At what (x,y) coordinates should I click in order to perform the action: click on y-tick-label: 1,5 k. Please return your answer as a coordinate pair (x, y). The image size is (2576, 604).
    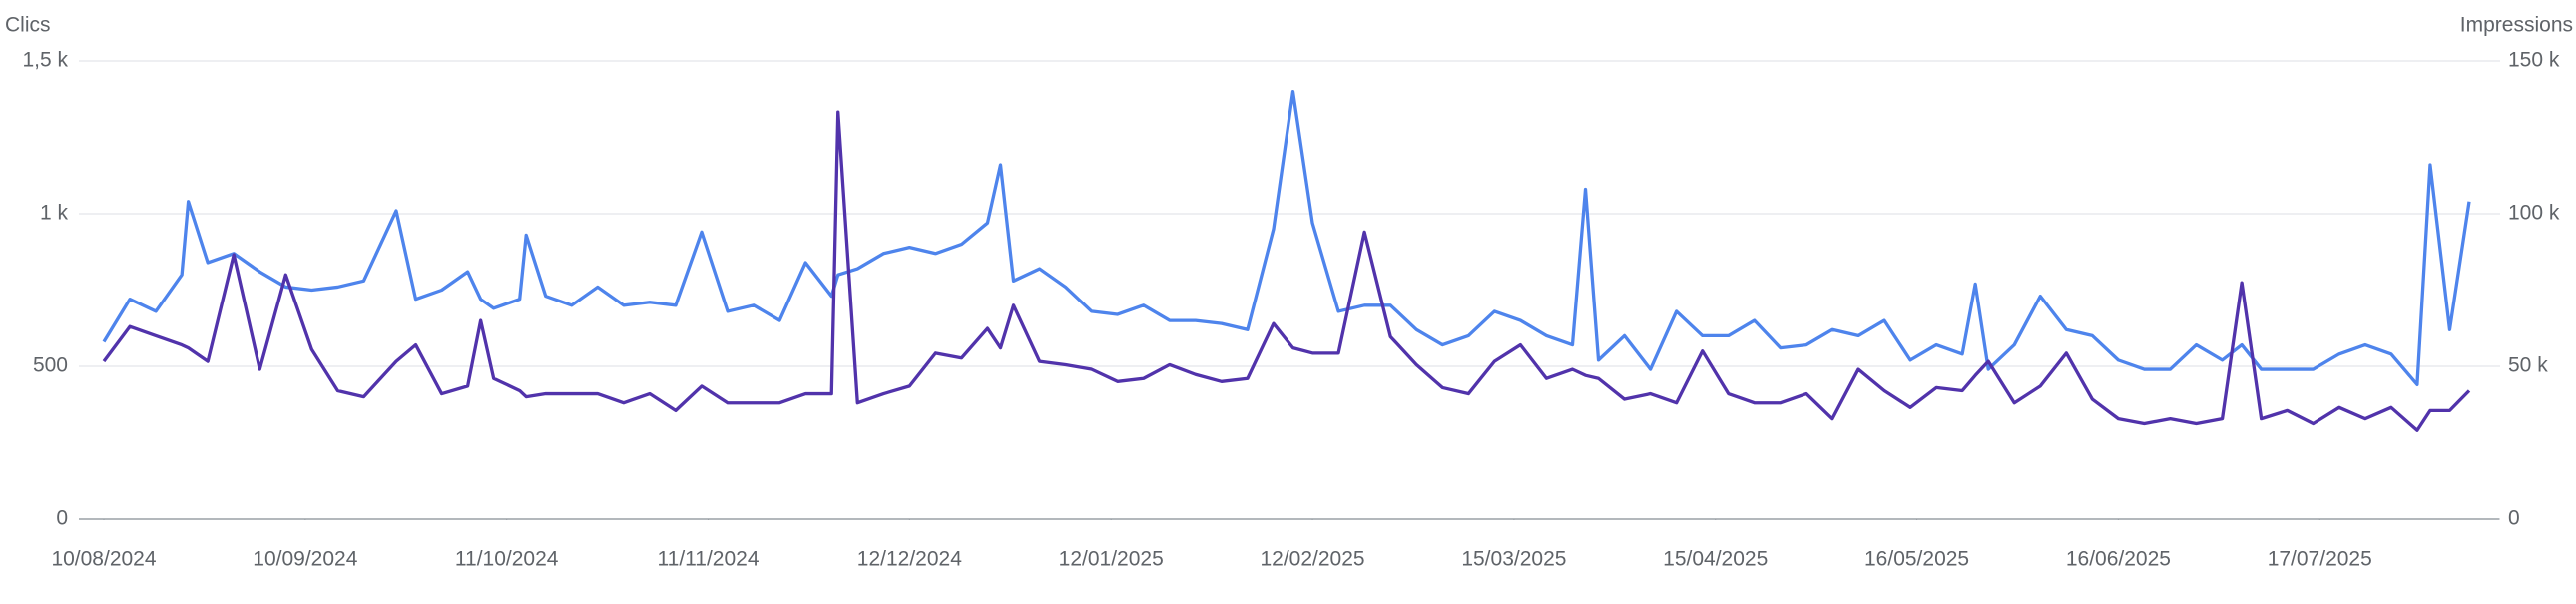
    Looking at the image, I should click on (45, 60).